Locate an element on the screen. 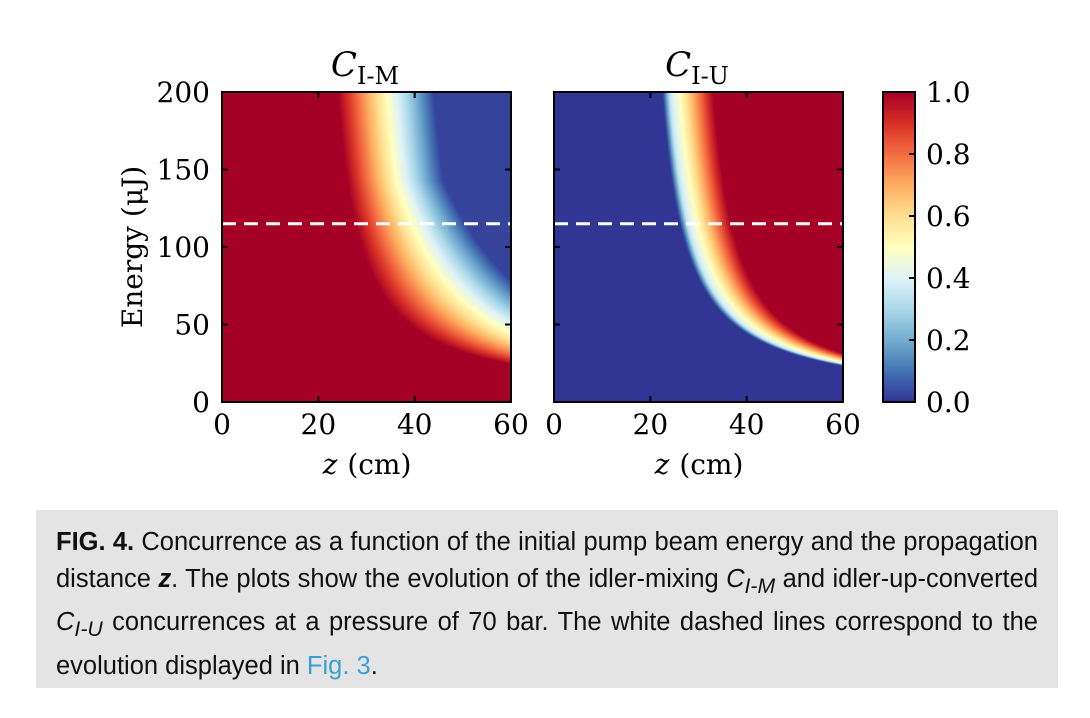 This screenshot has height=718, width=1090. caption-z: z is located at coordinates (165, 578).